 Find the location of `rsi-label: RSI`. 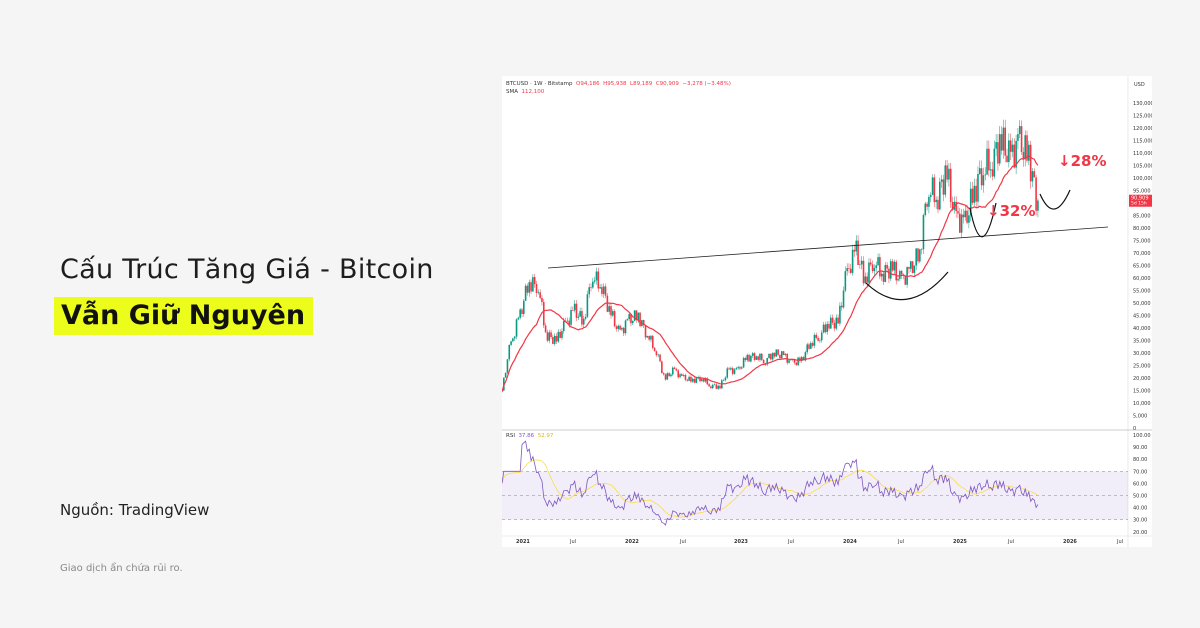

rsi-label: RSI is located at coordinates (510, 436).